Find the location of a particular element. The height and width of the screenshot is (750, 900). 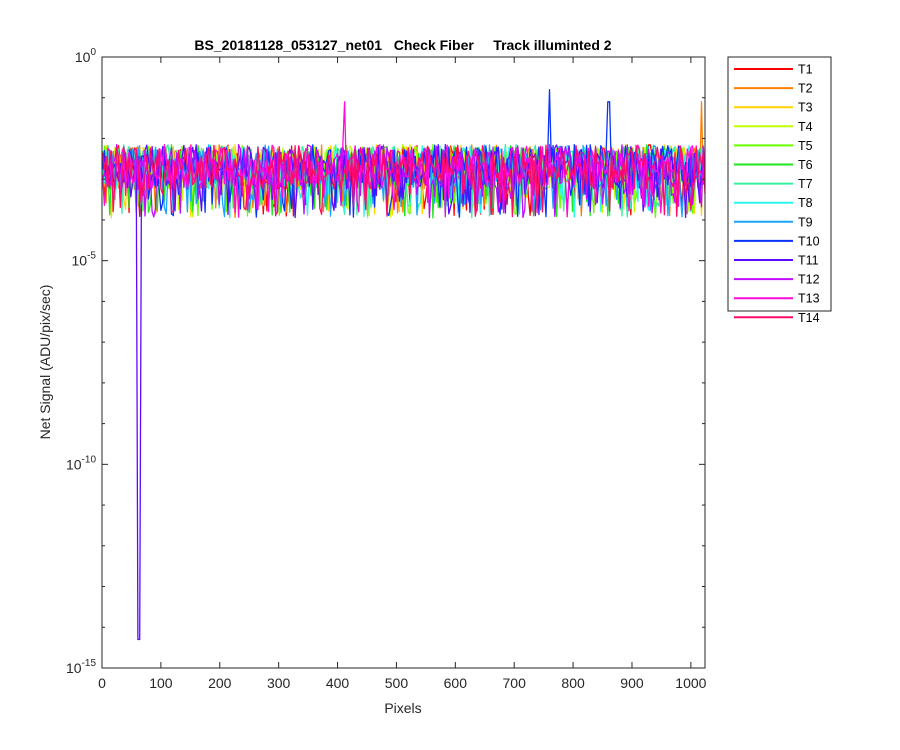

x-tick-label: 900 is located at coordinates (632, 683).